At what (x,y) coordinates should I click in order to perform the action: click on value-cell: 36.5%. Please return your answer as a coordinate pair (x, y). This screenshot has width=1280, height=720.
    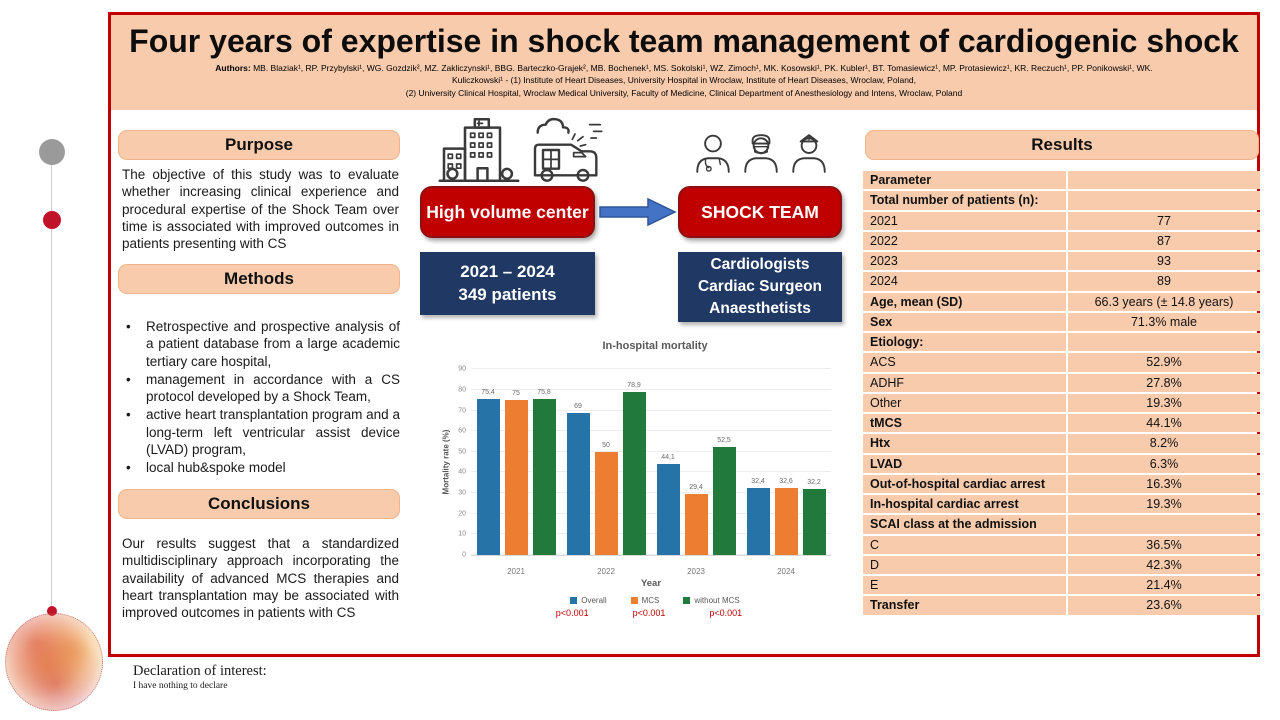
    Looking at the image, I should click on (1164, 544).